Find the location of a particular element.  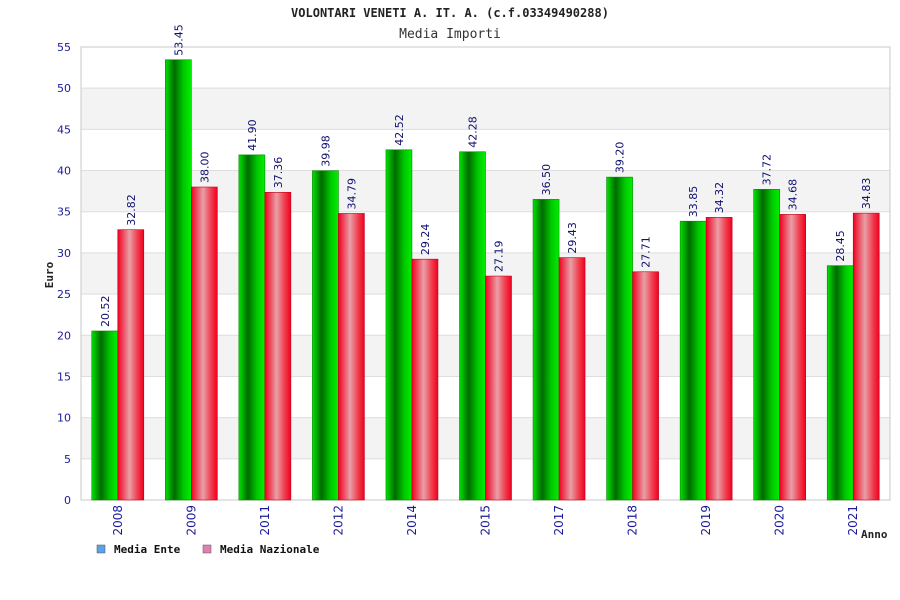

bar-media-nazionale-2017 is located at coordinates (572, 379).